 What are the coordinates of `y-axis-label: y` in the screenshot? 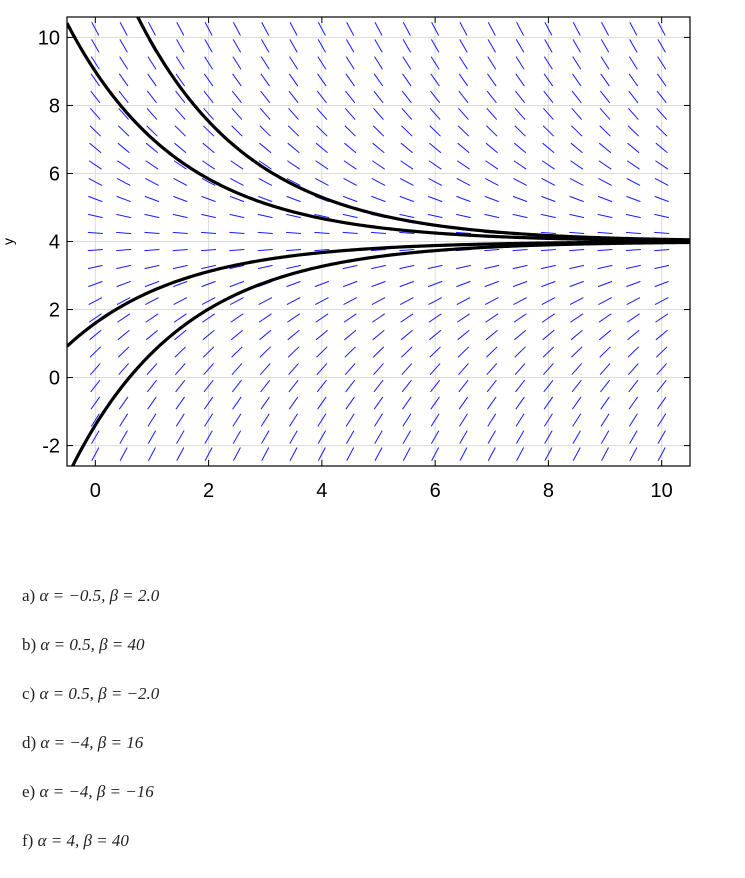 It's located at (8, 241).